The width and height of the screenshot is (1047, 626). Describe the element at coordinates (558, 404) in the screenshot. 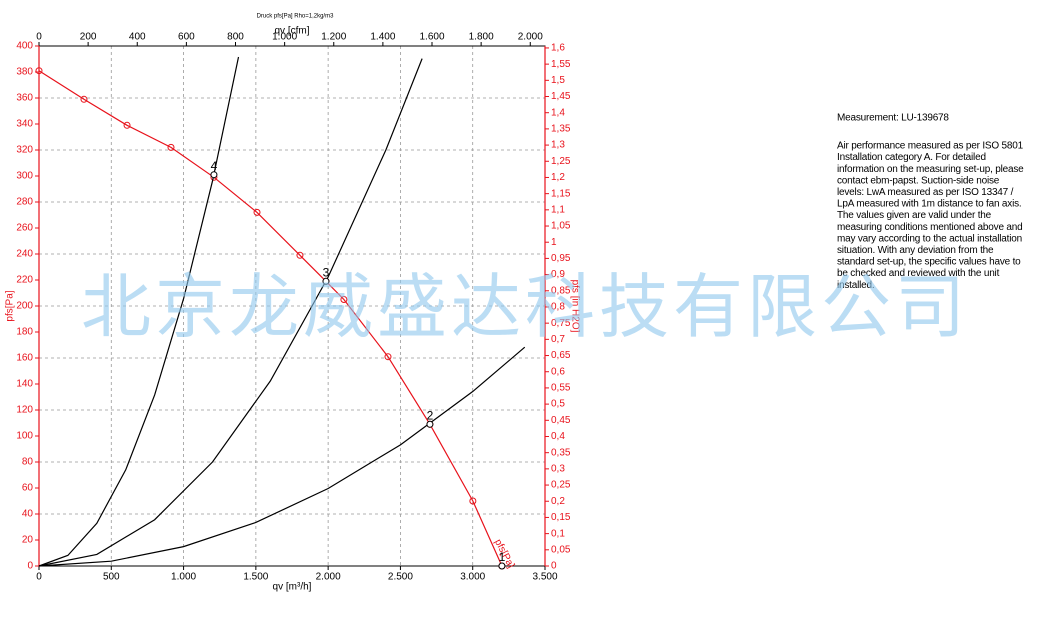

I see `y2-tick-label: 0,5` at that location.